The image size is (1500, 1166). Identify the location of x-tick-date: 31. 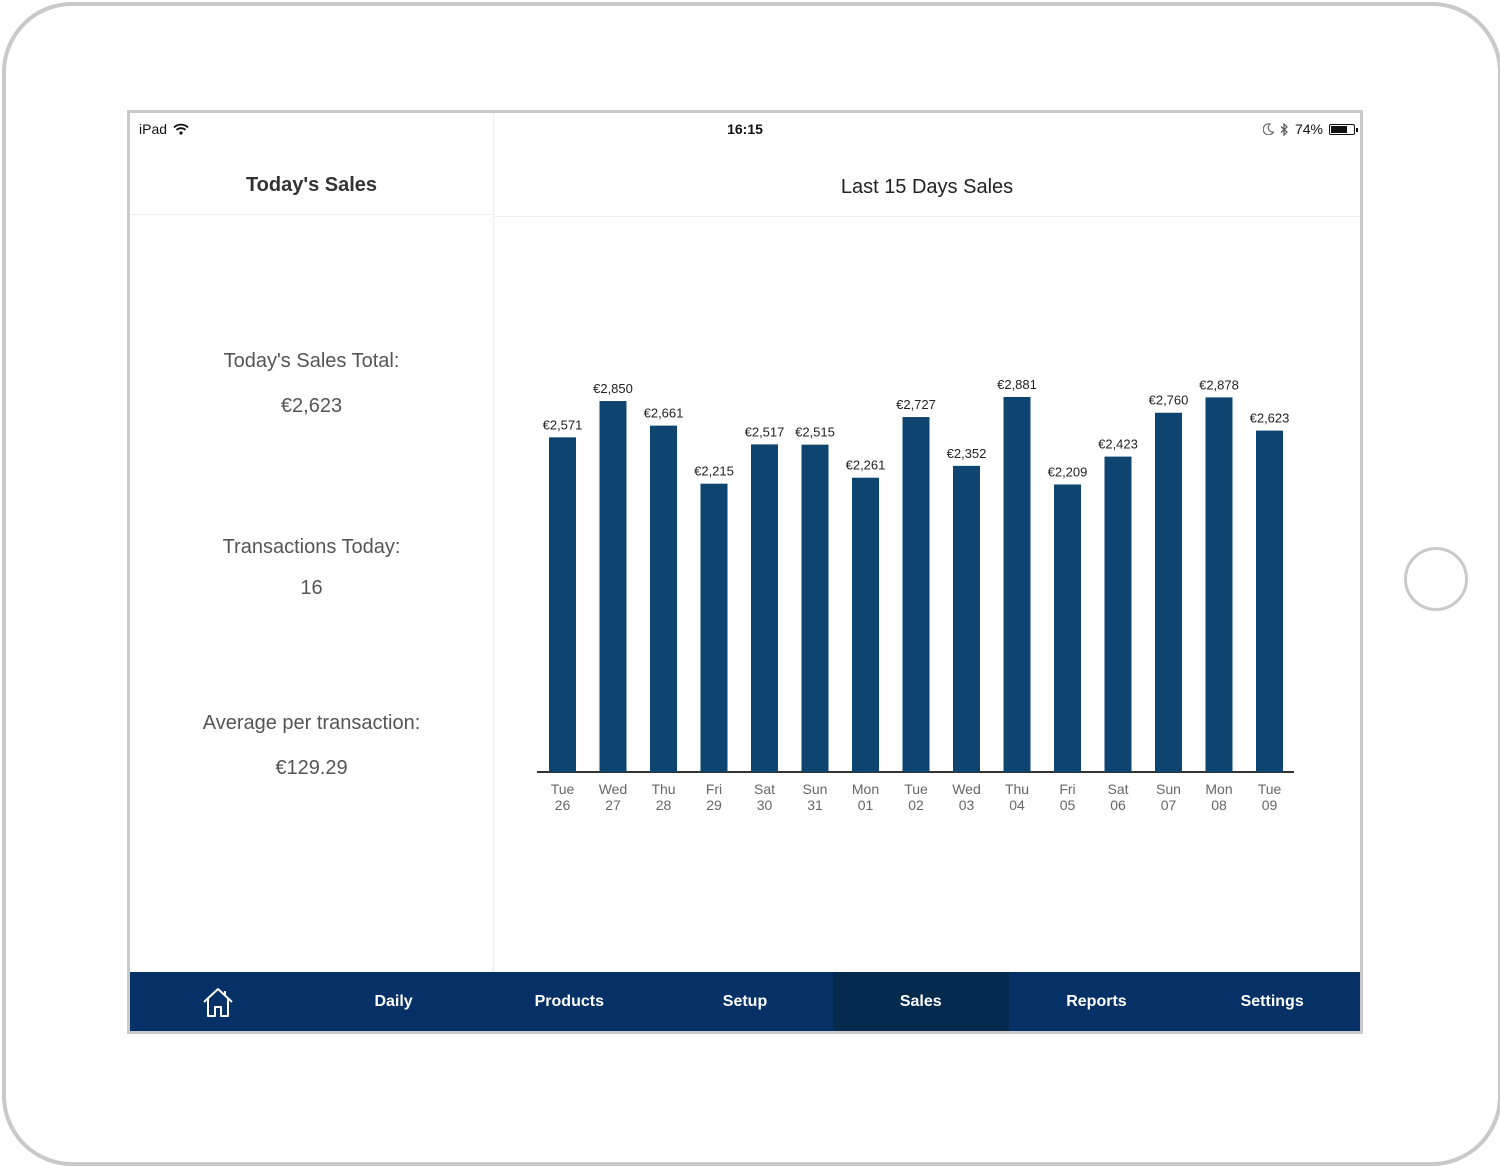
(815, 805).